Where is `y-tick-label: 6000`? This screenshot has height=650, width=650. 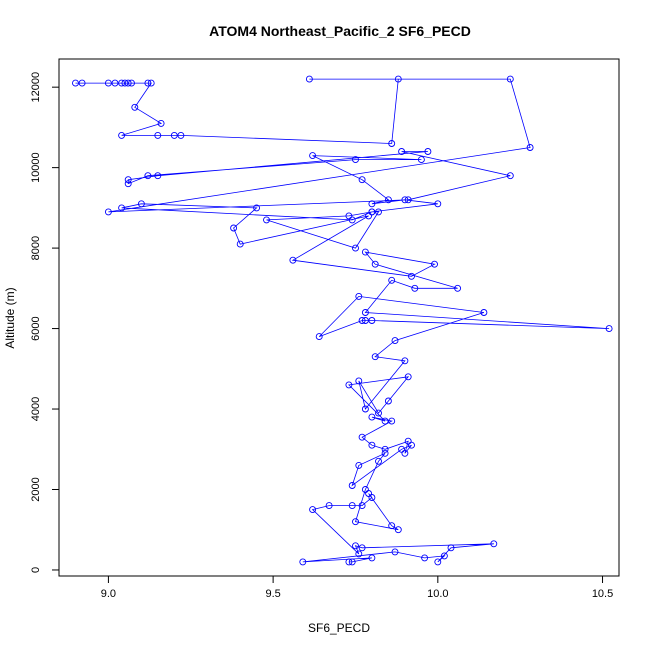
y-tick-label: 6000 is located at coordinates (36, 328).